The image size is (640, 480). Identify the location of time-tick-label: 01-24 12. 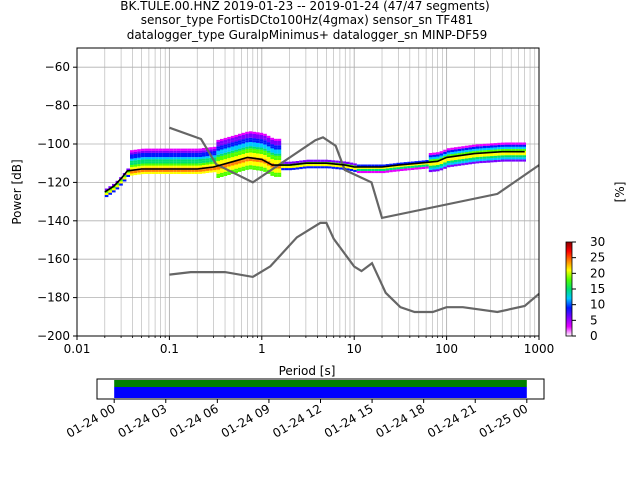
(297, 420).